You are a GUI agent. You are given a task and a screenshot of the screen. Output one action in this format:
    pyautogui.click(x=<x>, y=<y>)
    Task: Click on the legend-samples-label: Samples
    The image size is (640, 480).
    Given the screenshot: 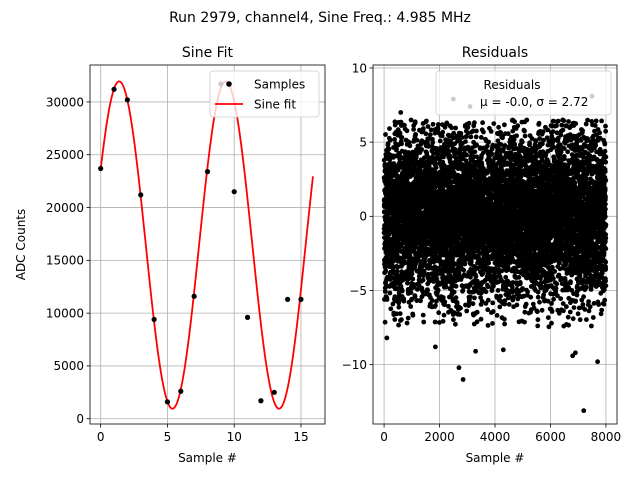 What is the action you would take?
    pyautogui.click(x=279, y=85)
    